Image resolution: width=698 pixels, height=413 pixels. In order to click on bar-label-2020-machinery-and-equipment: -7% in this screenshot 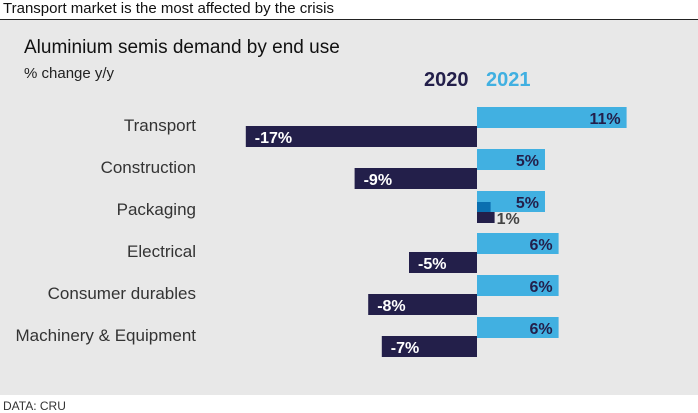, I will do `click(405, 348)`.